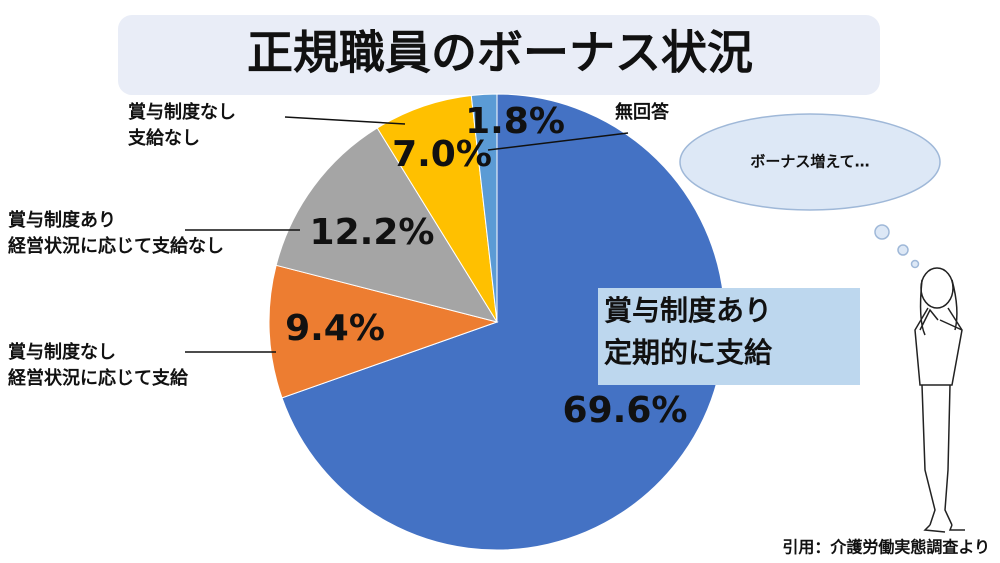 Image resolution: width=1000 pixels, height=563 pixels. I want to click on category-label: 賞与制度あり 定期的に支給, so click(729, 336).